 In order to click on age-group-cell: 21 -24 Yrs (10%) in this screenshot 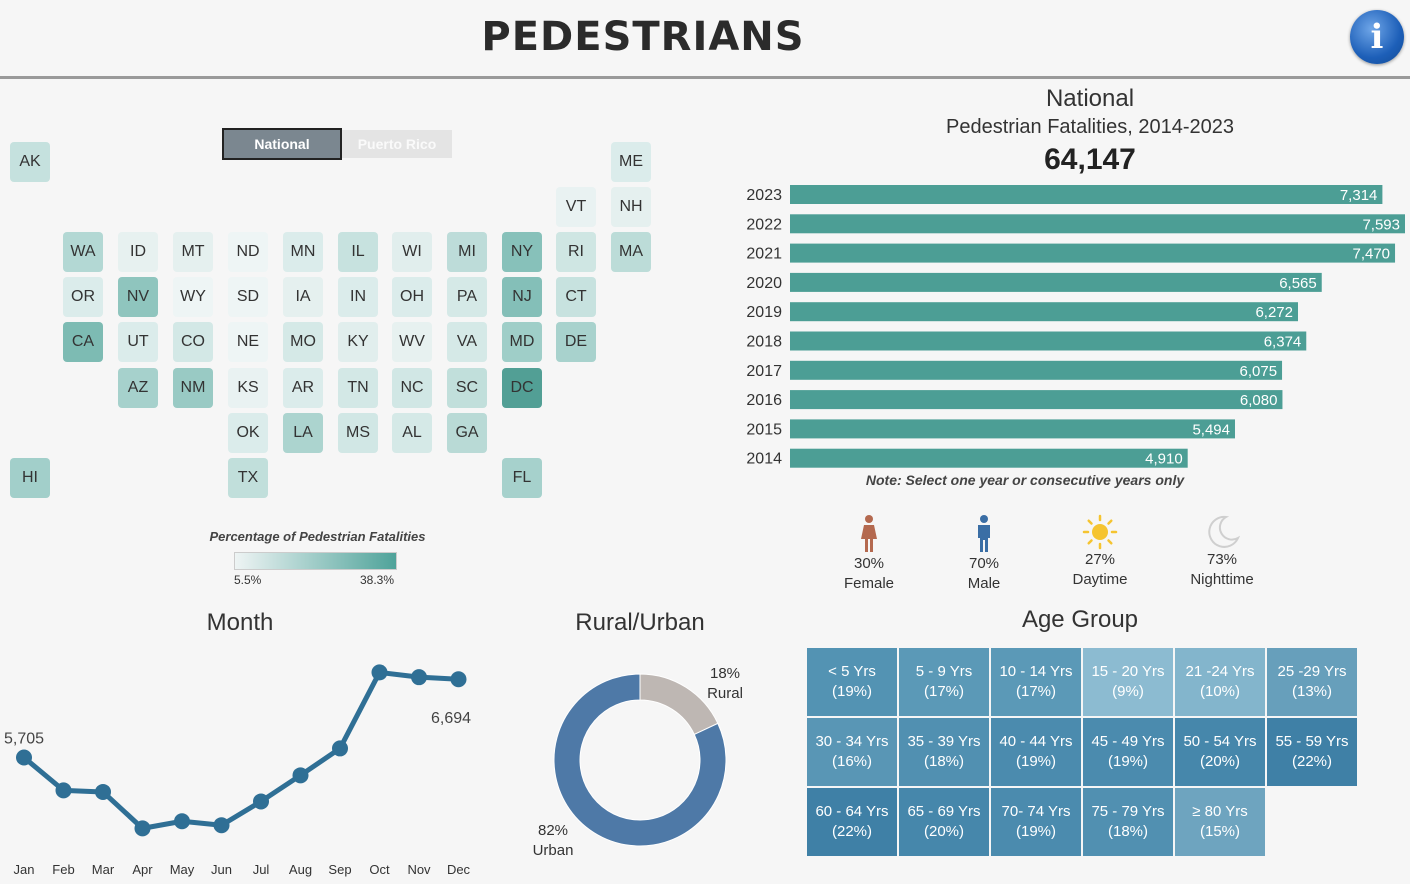, I will do `click(1220, 682)`.